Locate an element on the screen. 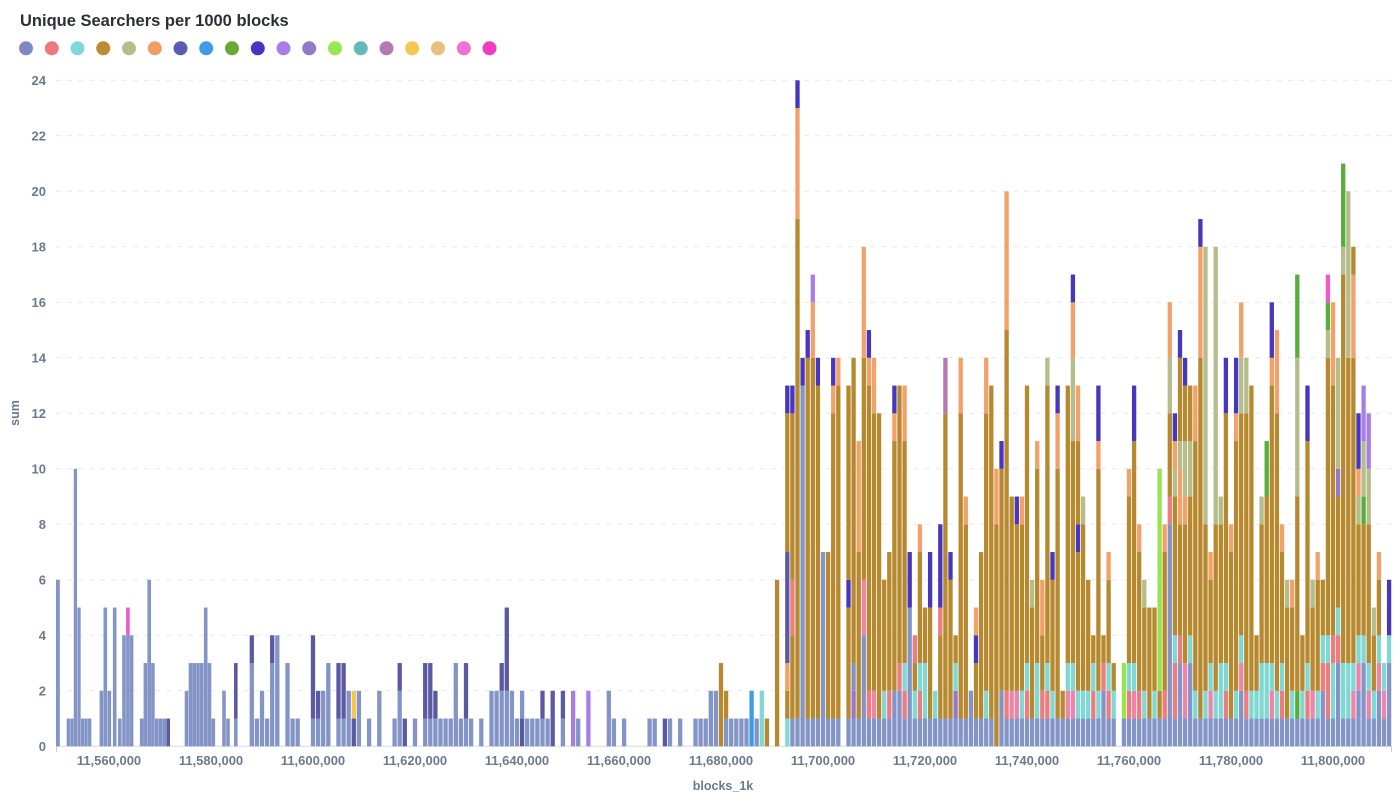  svg-text: blocks_1k is located at coordinates (723, 786).